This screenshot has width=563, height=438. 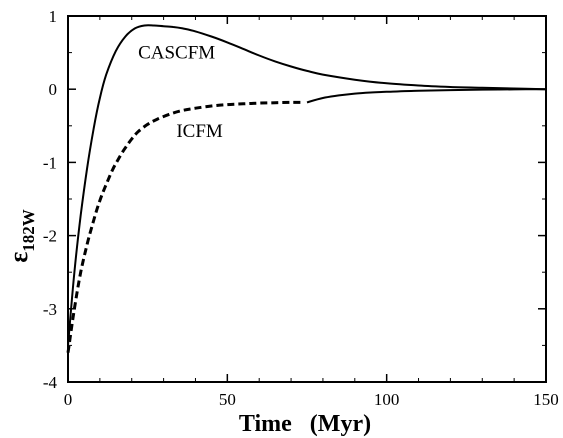 I want to click on series-line-icfm-late, so click(x=426, y=96).